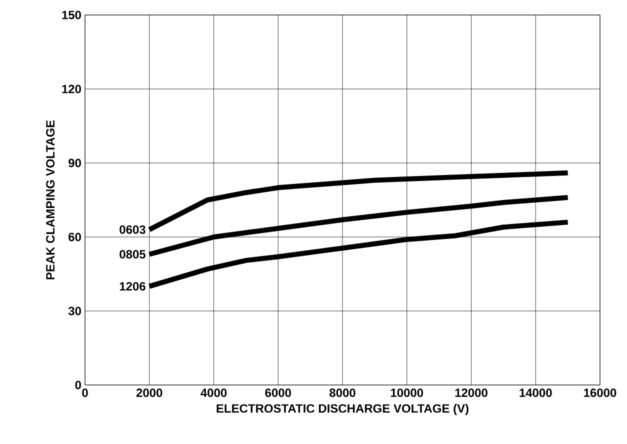  Describe the element at coordinates (343, 393) in the screenshot. I see `x-tick-label: 8000` at that location.